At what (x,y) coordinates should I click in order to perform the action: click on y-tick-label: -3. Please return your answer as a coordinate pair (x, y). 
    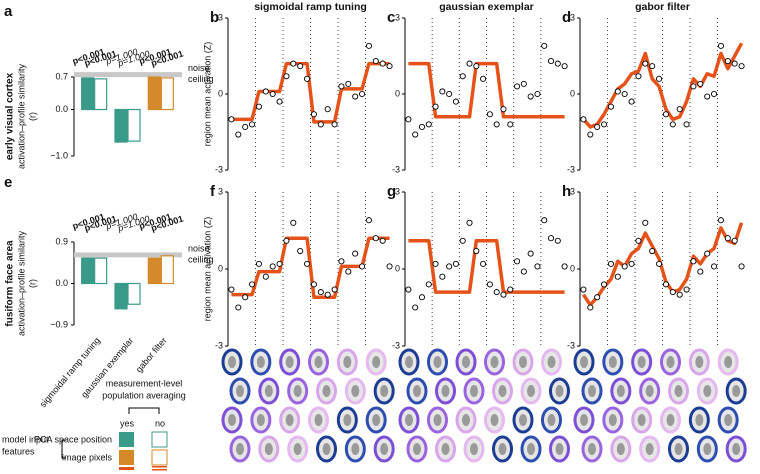
    Looking at the image, I should click on (219, 345).